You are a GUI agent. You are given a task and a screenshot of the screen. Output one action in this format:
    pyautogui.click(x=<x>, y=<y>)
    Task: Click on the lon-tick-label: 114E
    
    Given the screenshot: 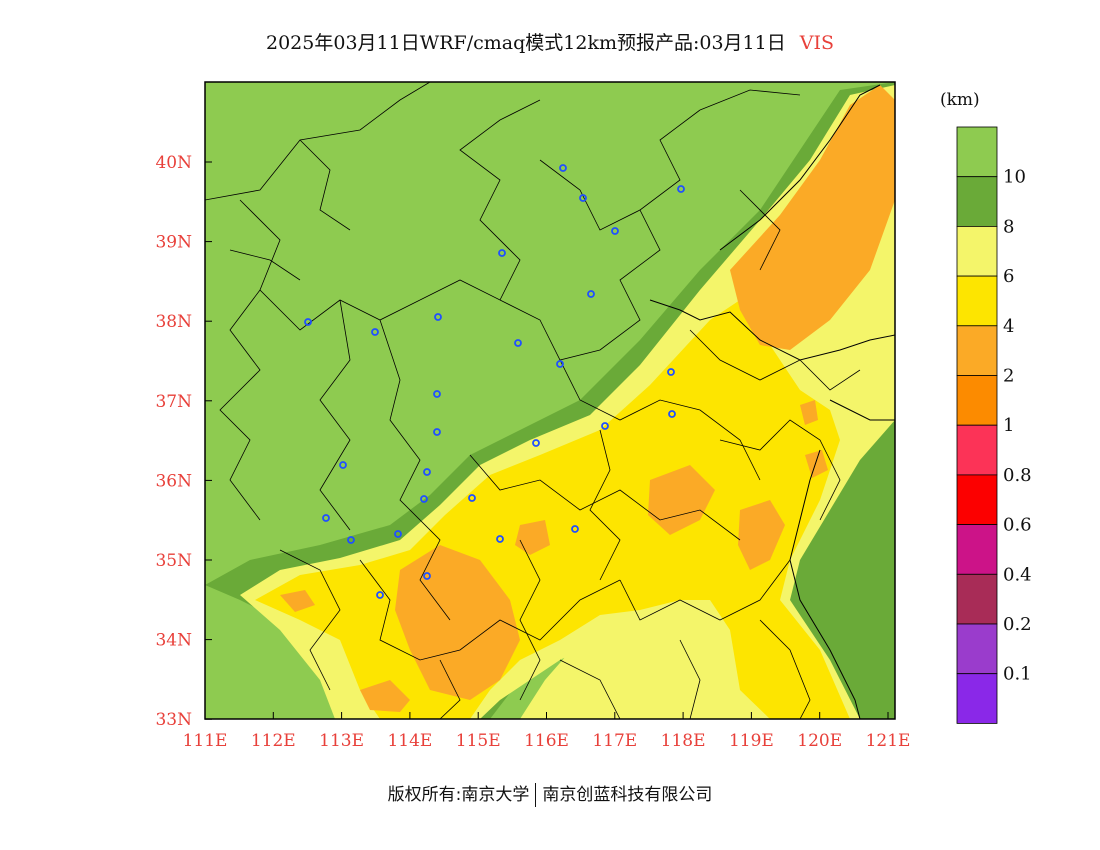 What is the action you would take?
    pyautogui.click(x=409, y=741)
    